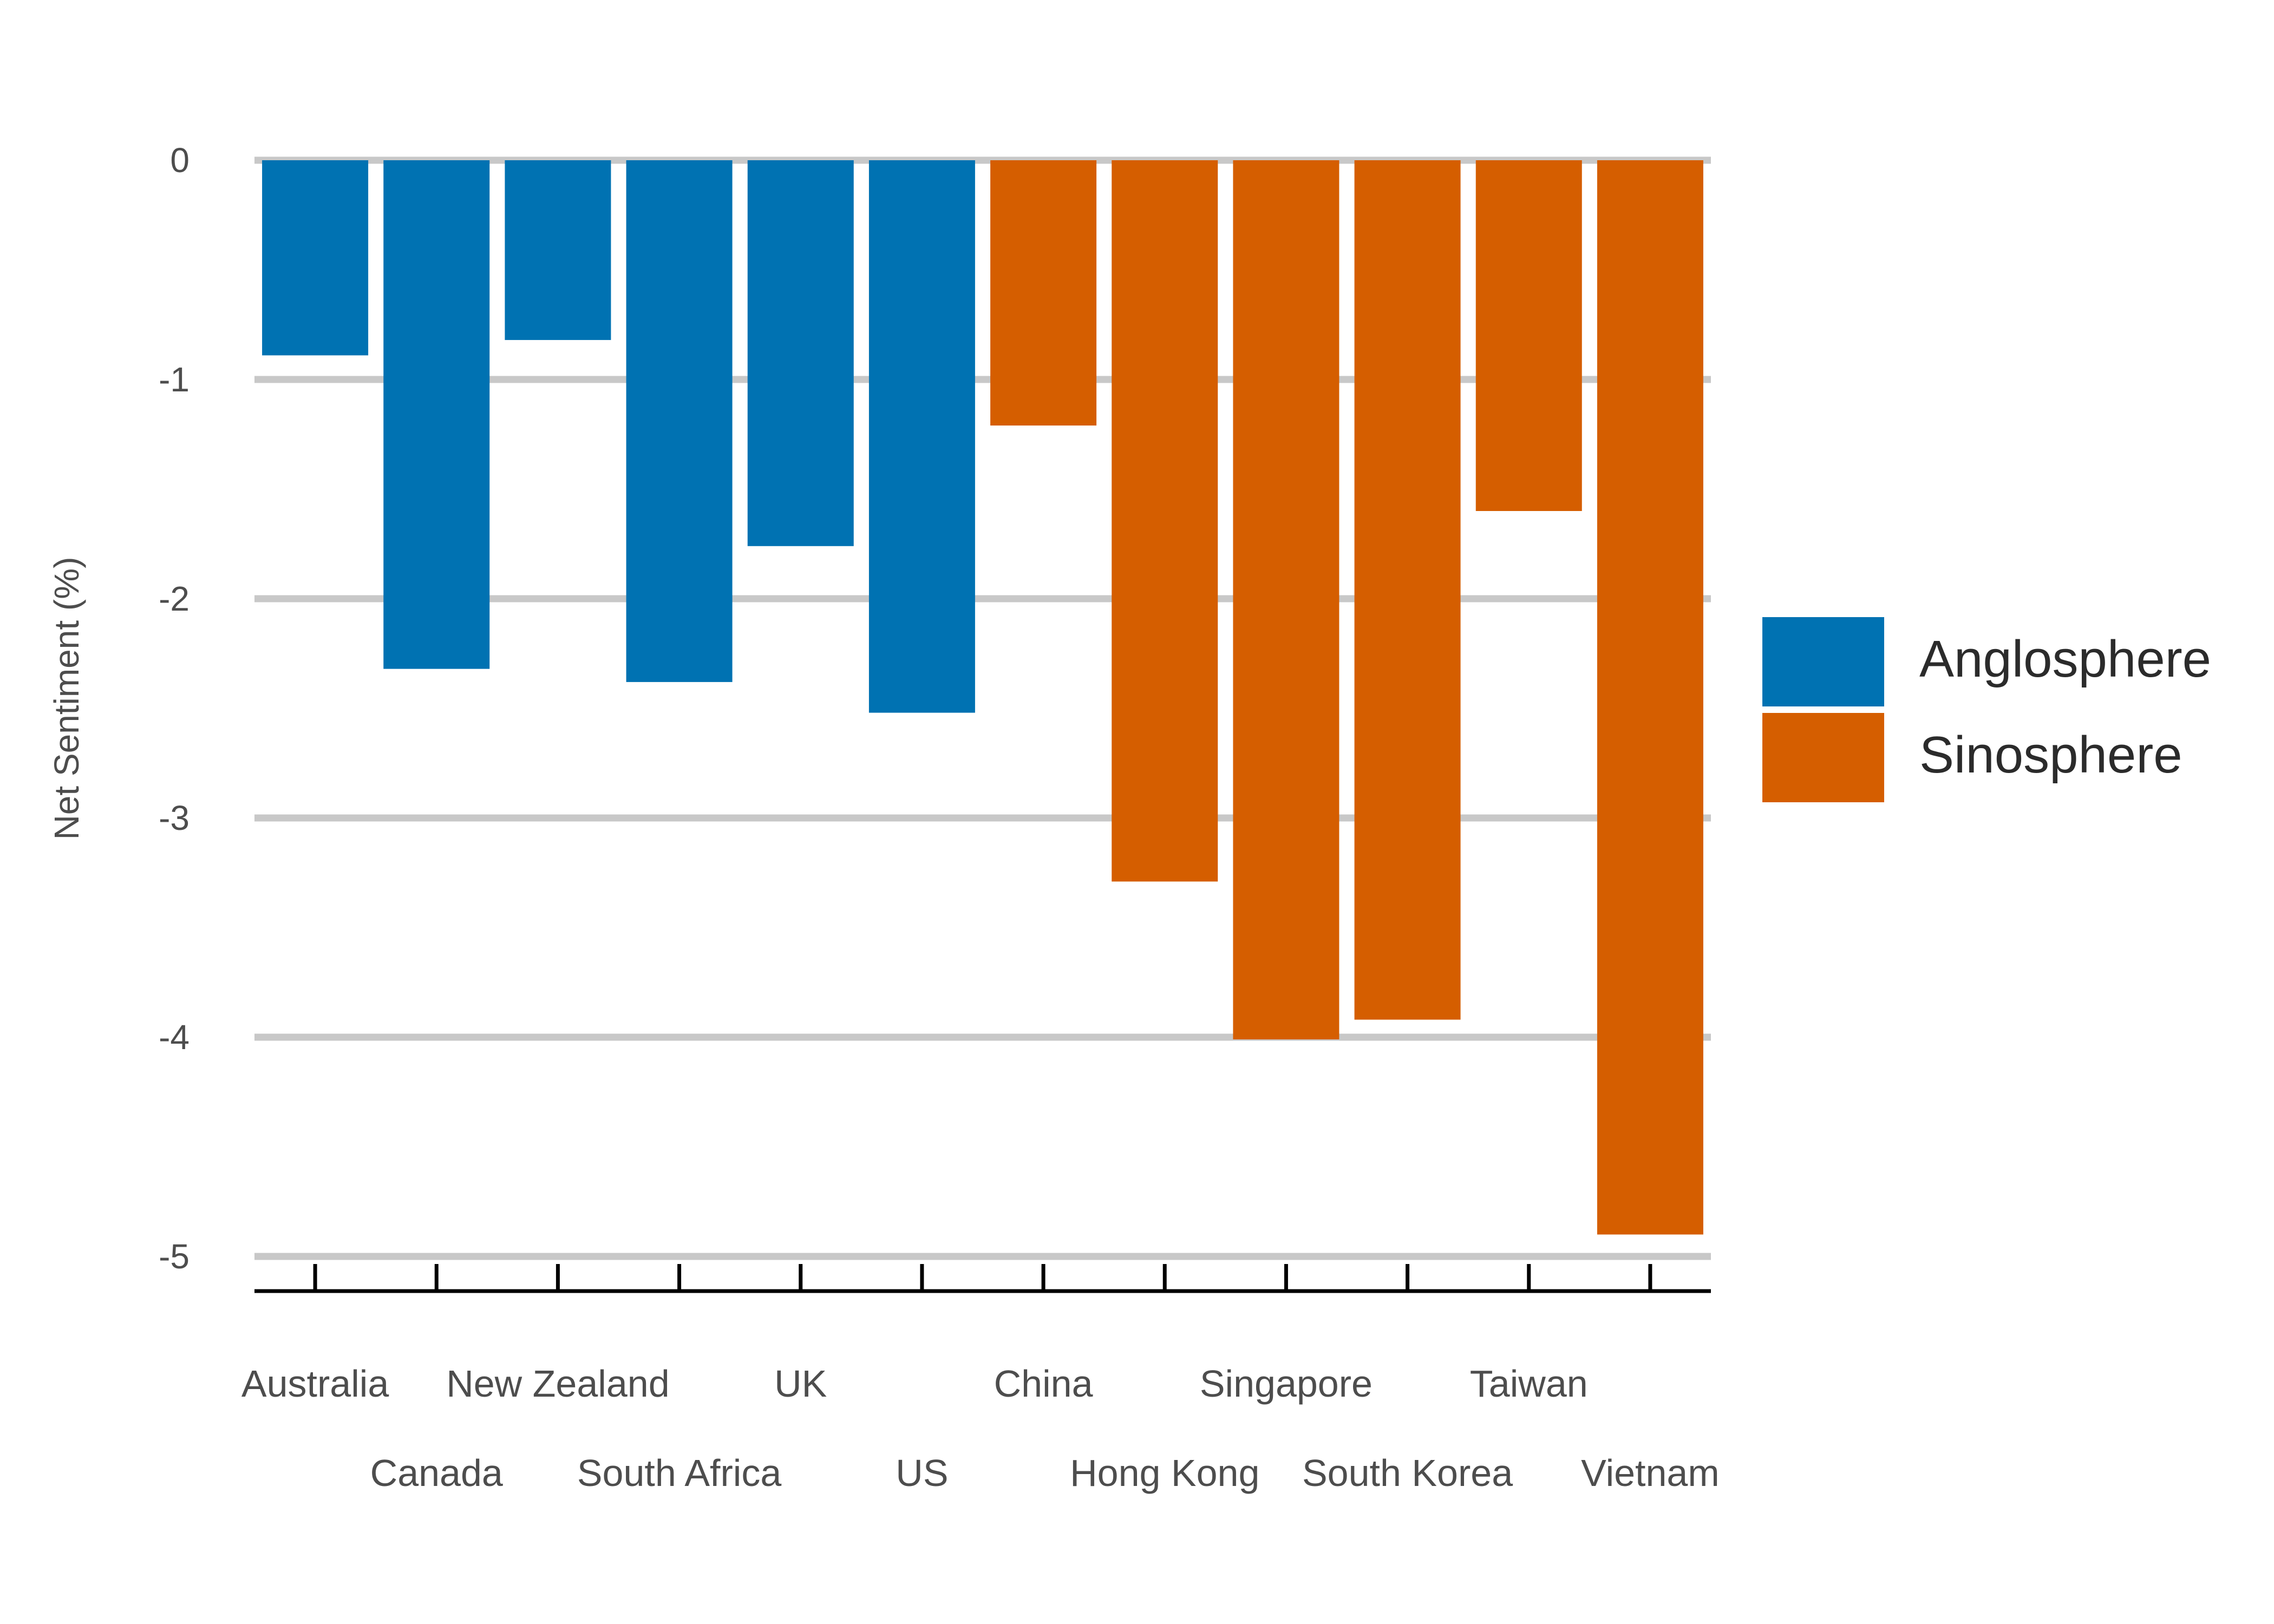  What do you see at coordinates (1287, 1384) in the screenshot?
I see `x-tick-label: Singapore` at bounding box center [1287, 1384].